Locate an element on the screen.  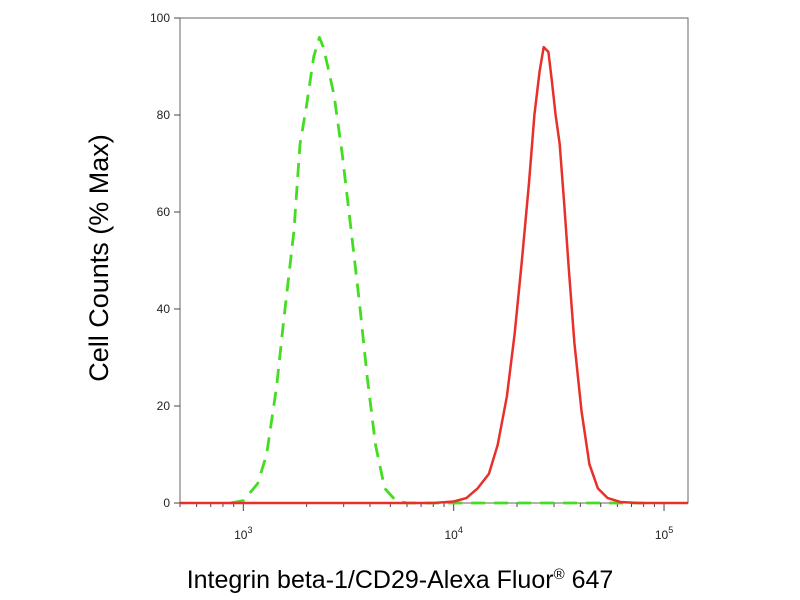
x-tick-label: 10³ is located at coordinates (243, 533).